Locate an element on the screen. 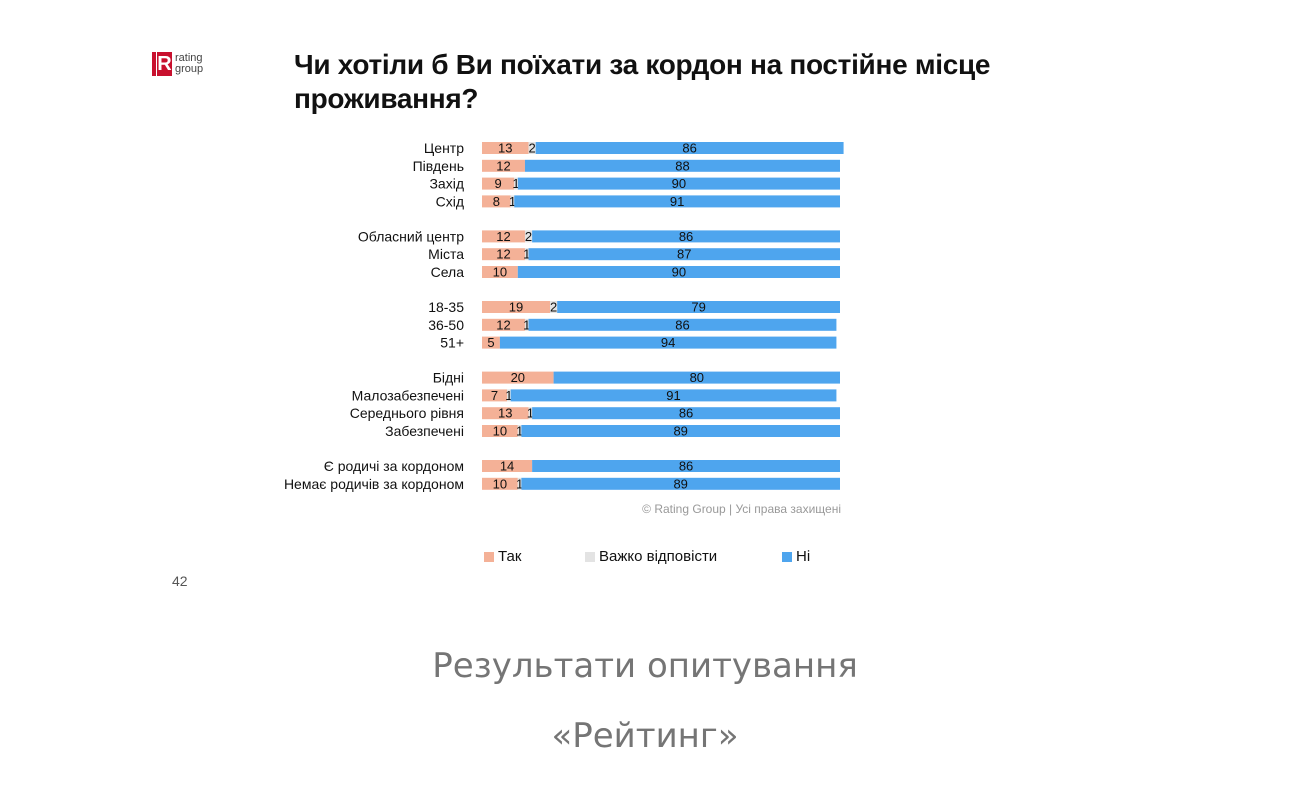 The width and height of the screenshot is (1290, 791). data-label-no: 90 is located at coordinates (679, 183).